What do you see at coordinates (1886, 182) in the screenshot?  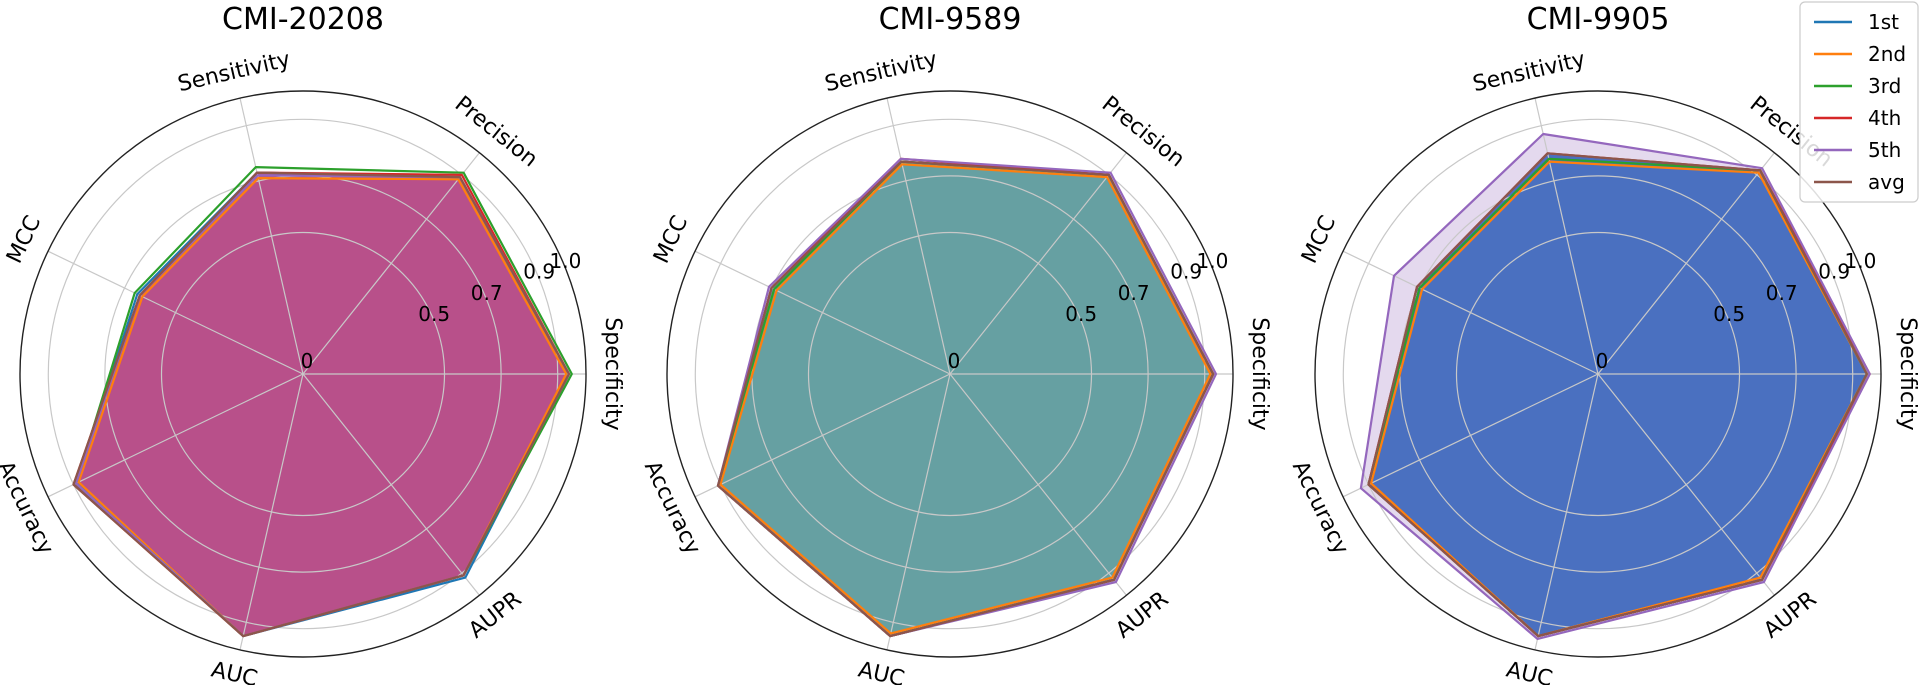 I see `legend-label-avg: avg` at bounding box center [1886, 182].